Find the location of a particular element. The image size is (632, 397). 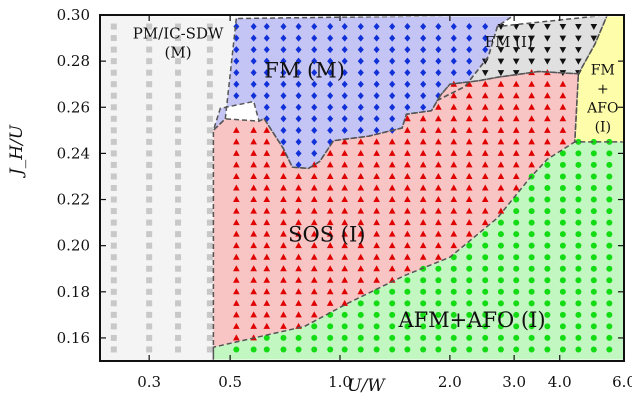

x-tick-label: 4.0 is located at coordinates (560, 382).